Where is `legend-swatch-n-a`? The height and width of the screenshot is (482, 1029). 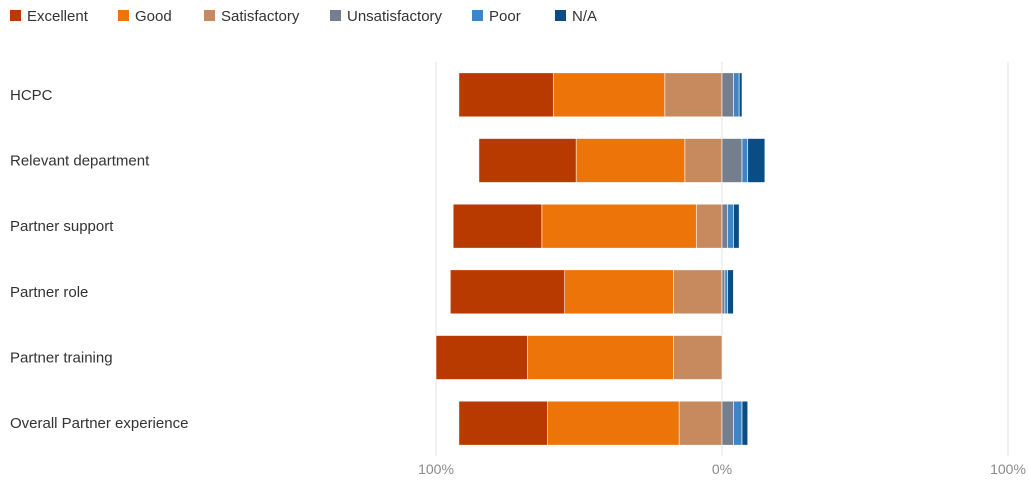 legend-swatch-n-a is located at coordinates (560, 15).